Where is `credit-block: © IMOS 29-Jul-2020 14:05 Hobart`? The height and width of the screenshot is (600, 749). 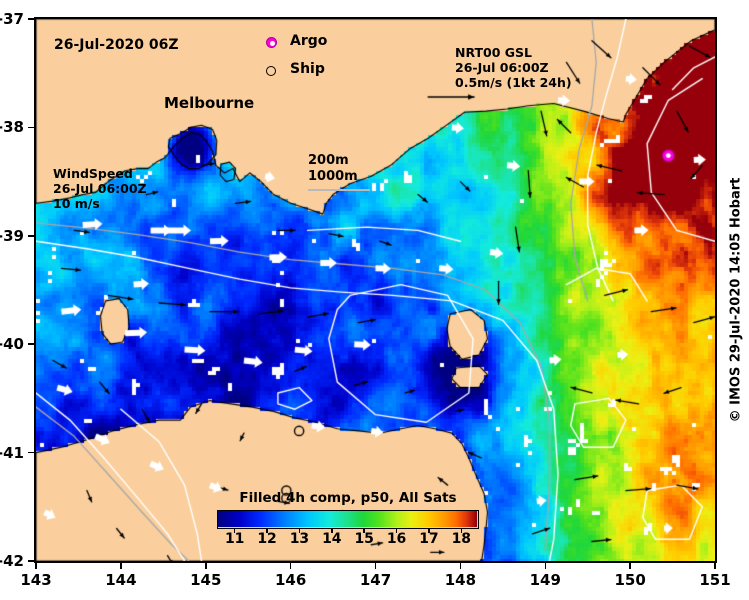 credit-block: © IMOS 29-Jul-2020 14:05 Hobart is located at coordinates (736, 300).